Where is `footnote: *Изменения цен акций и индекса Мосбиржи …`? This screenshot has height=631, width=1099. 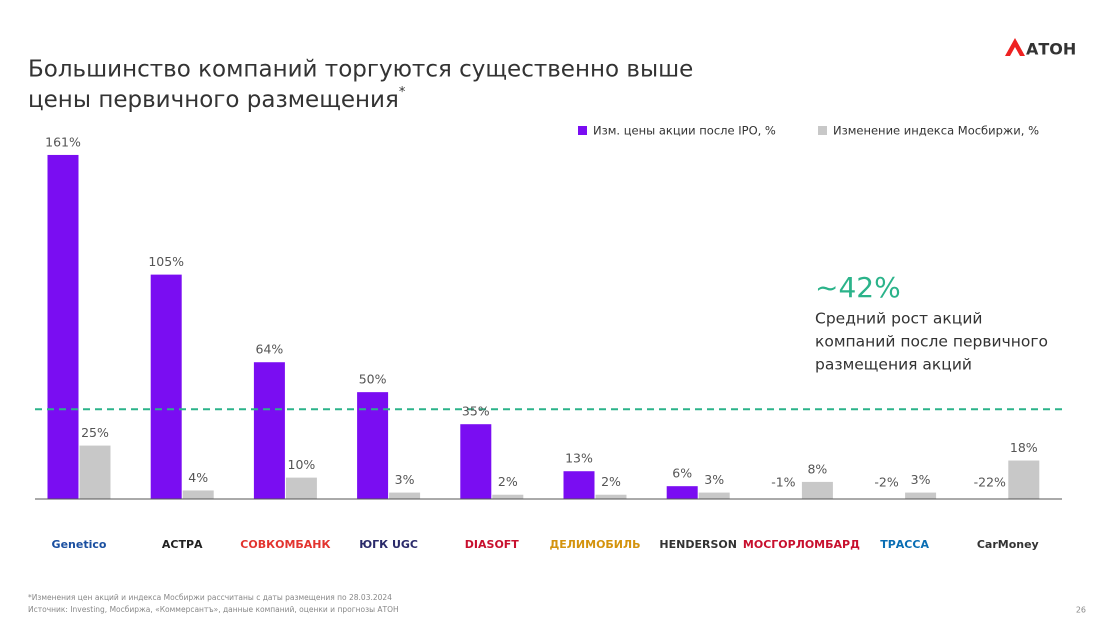 footnote: *Изменения цен акций и индекса Мосбиржи … is located at coordinates (210, 597).